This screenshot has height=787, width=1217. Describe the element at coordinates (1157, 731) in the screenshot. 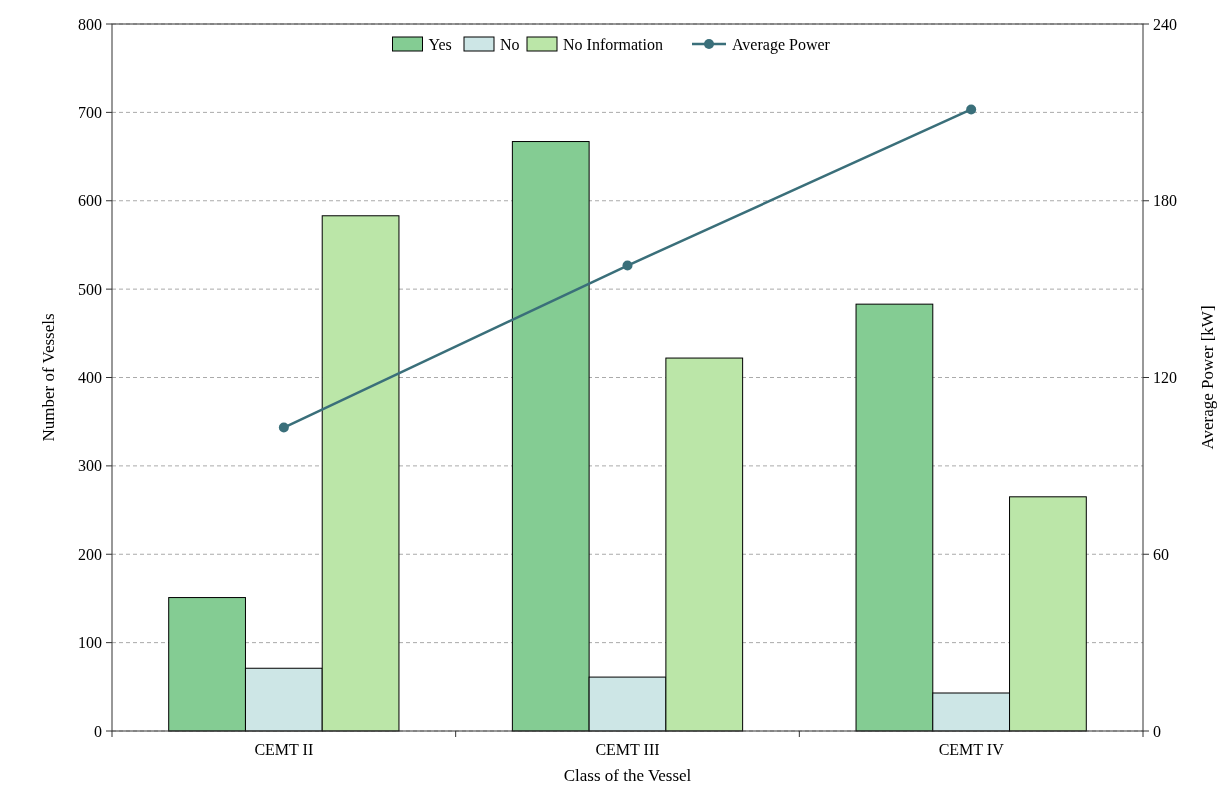

I see `y2-tick-label: 0` at that location.